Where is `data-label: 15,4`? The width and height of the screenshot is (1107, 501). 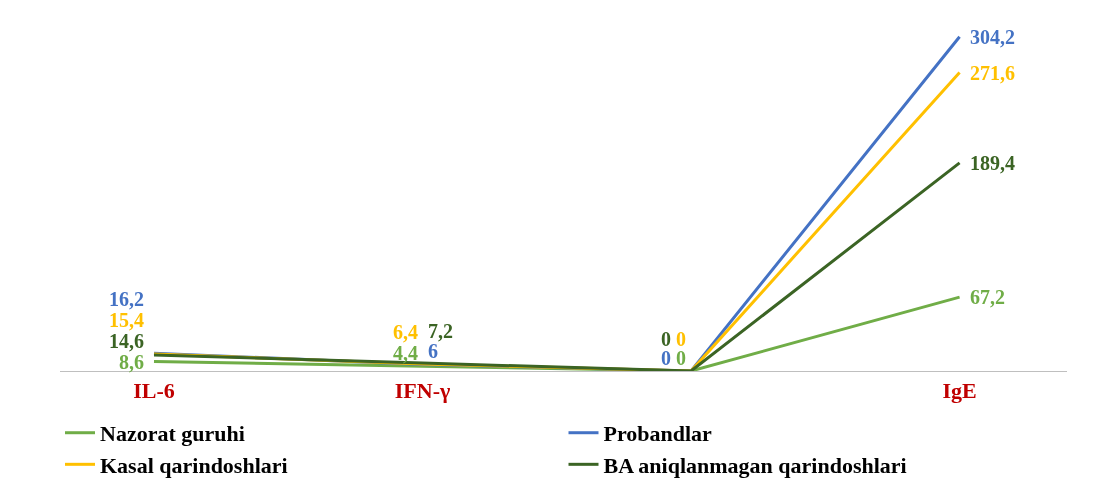
data-label: 15,4 is located at coordinates (126, 320).